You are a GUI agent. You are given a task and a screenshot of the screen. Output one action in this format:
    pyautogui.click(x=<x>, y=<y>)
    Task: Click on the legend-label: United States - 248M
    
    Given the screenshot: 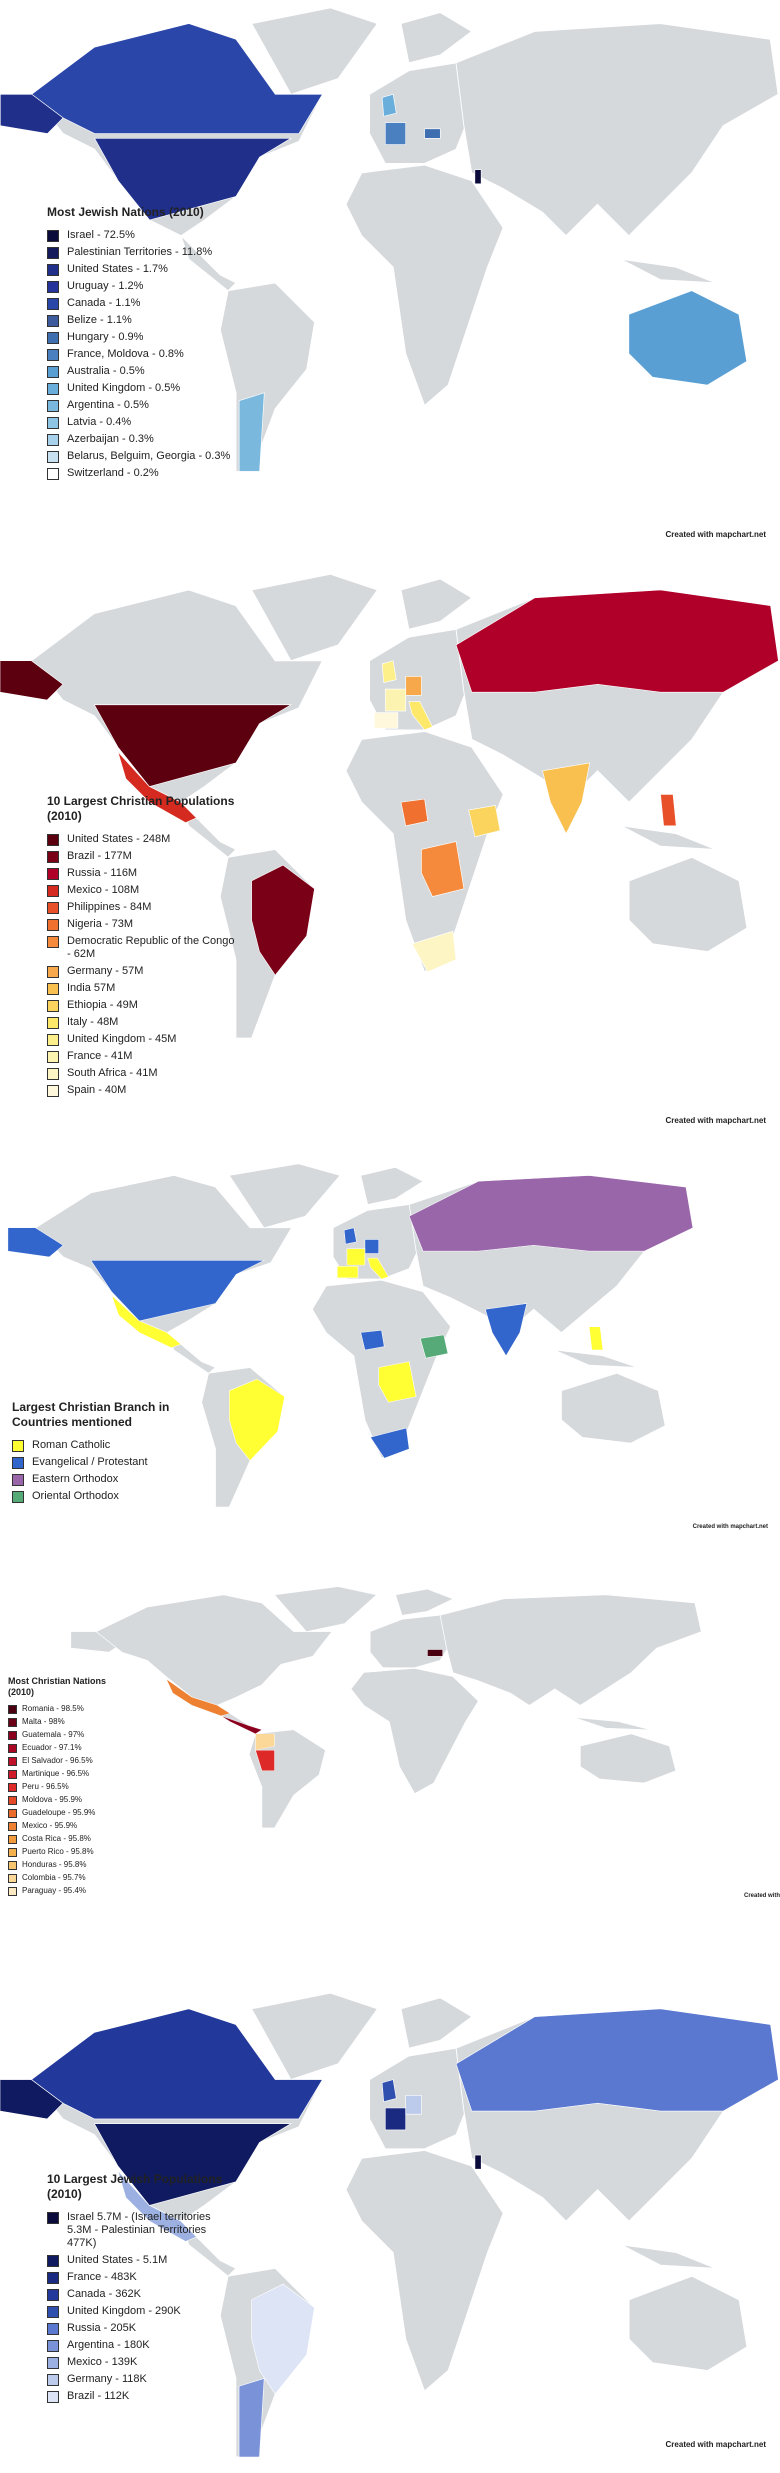 What is the action you would take?
    pyautogui.click(x=119, y=839)
    